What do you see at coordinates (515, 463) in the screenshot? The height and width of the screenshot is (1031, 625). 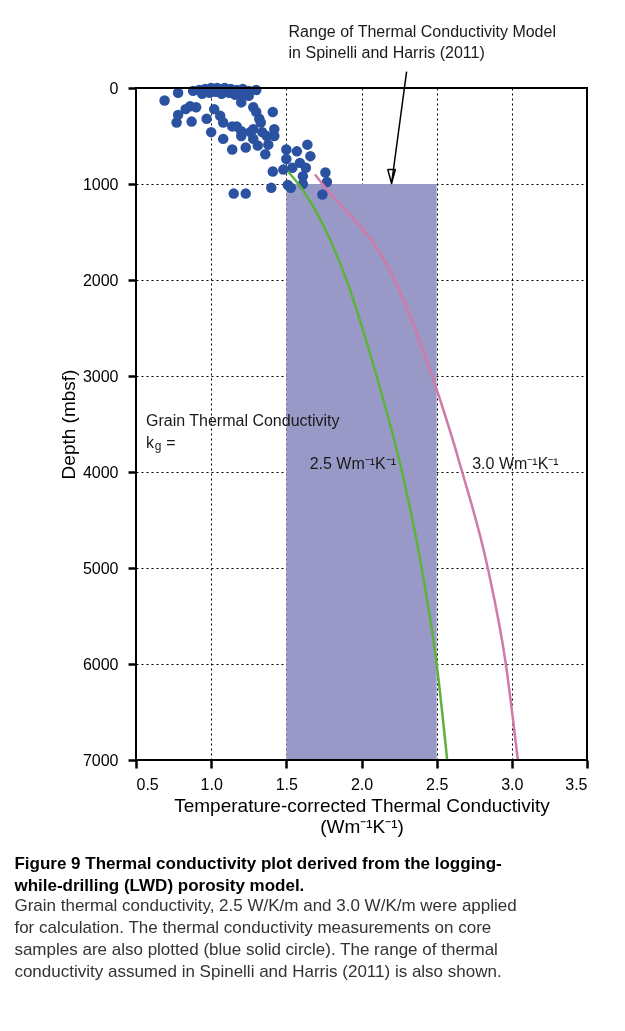 I see `annotation: 3.0 Wm⁻¹K⁻¹` at bounding box center [515, 463].